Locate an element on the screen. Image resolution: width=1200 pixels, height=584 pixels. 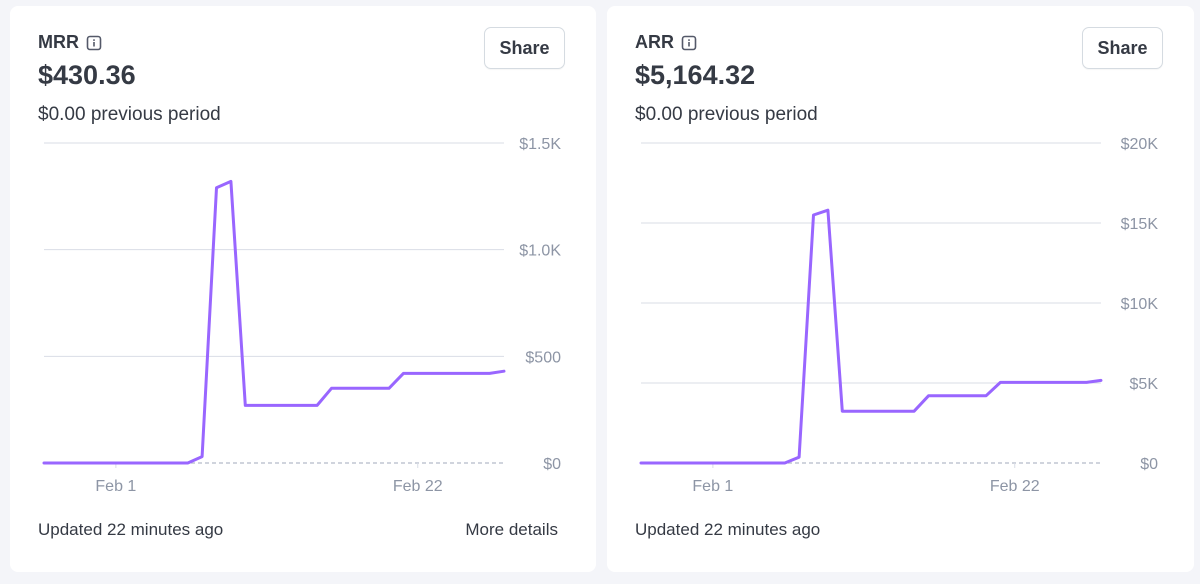
y-tick-label: $1.0K is located at coordinates (540, 251).